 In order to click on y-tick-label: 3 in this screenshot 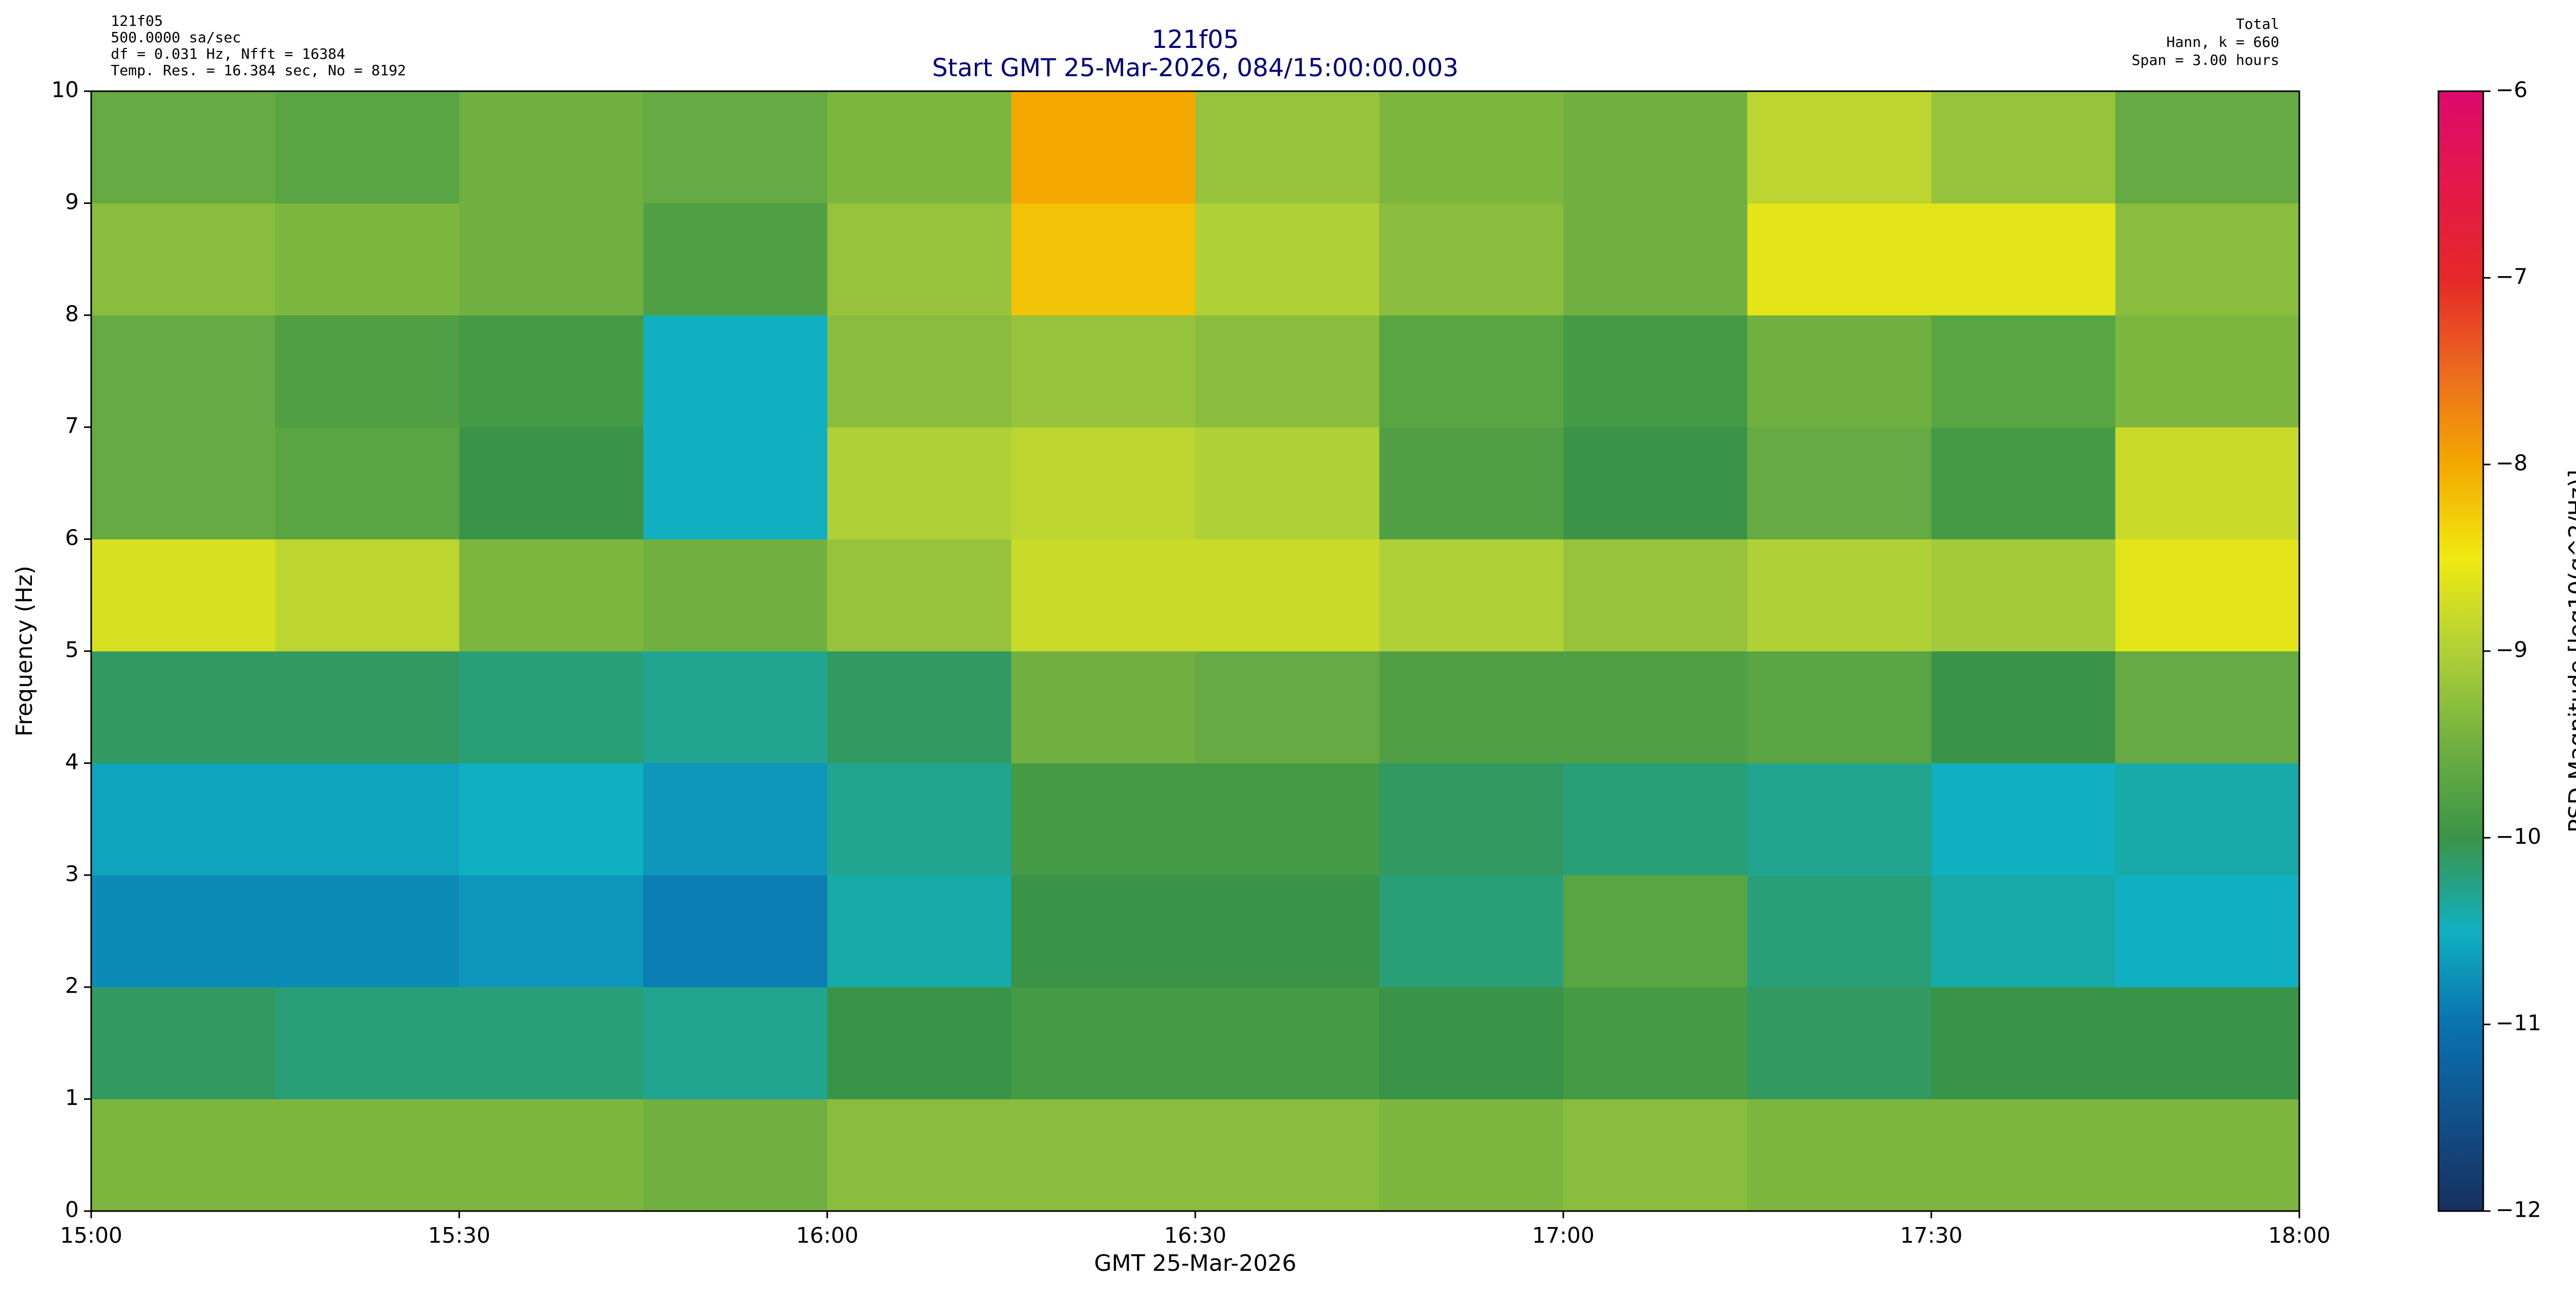, I will do `click(72, 873)`.